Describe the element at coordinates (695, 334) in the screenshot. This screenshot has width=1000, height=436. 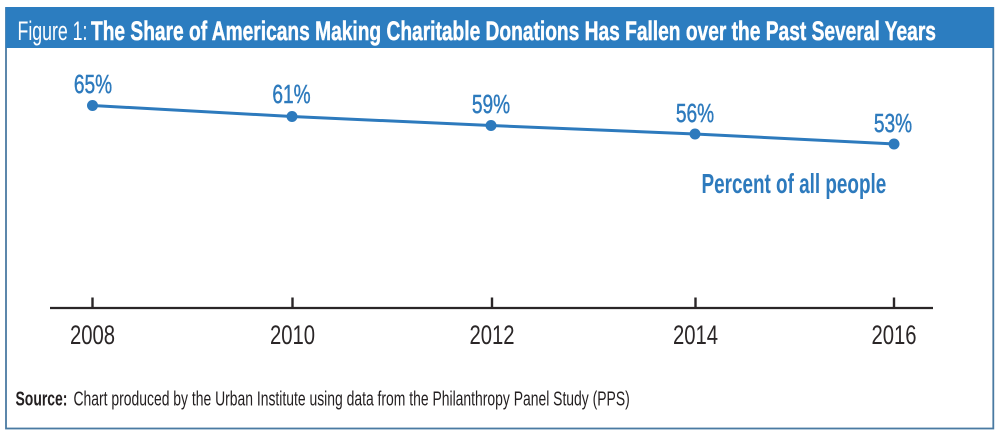
I see `svg-text: 2014` at that location.